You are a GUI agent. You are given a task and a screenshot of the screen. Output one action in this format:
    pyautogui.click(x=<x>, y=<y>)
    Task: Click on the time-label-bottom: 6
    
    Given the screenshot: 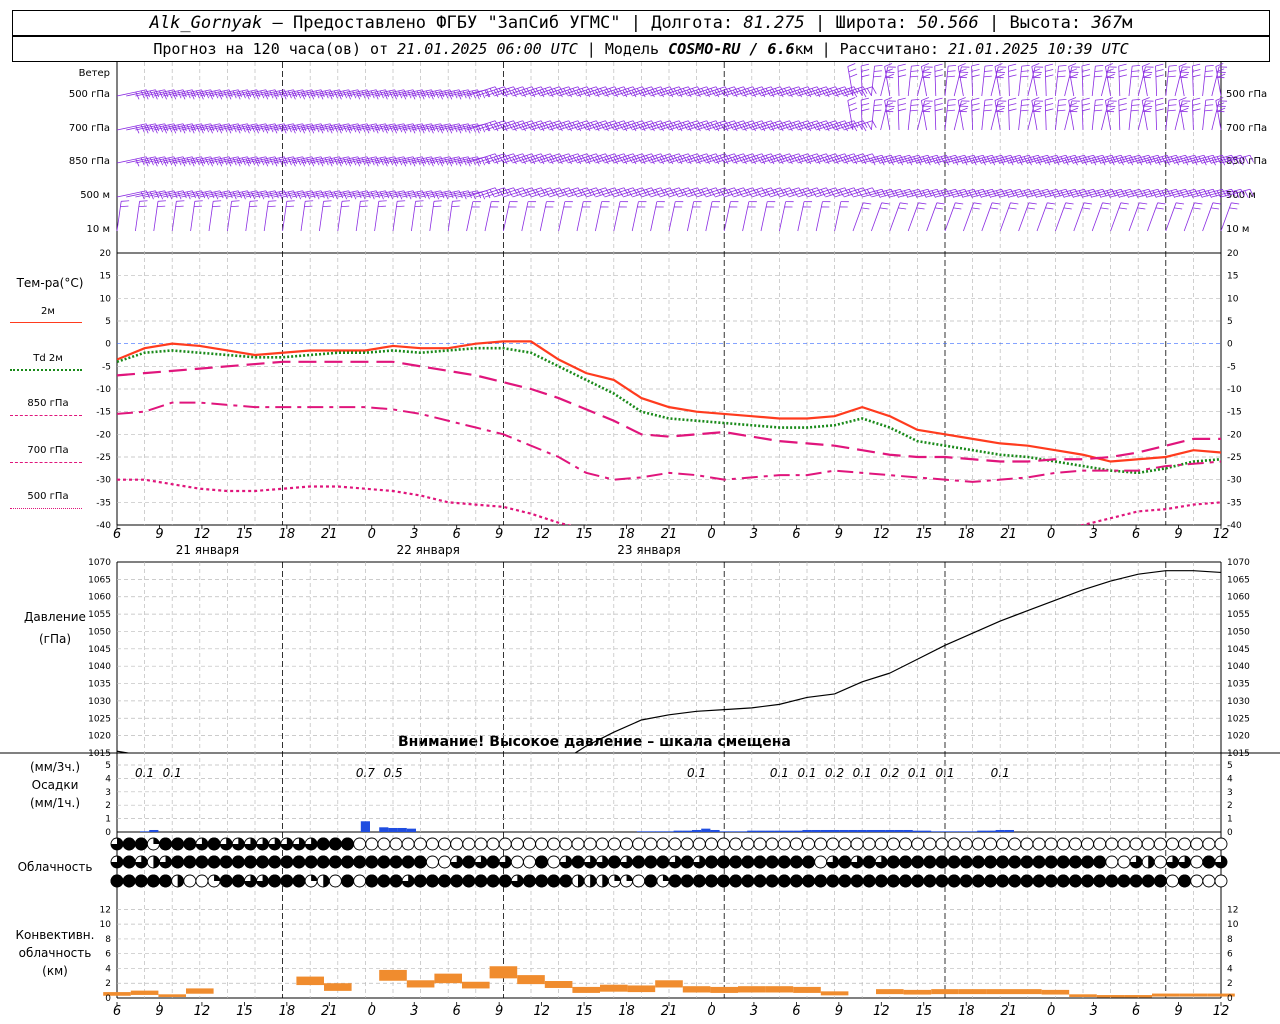 What is the action you would take?
    pyautogui.click(x=457, y=1011)
    